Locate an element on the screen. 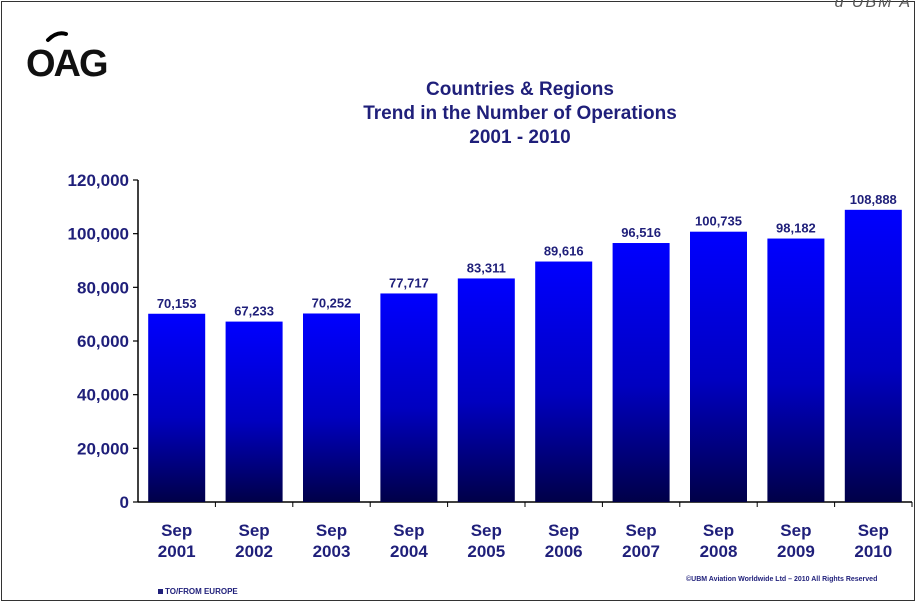  data-label: 70,153 is located at coordinates (177, 303).